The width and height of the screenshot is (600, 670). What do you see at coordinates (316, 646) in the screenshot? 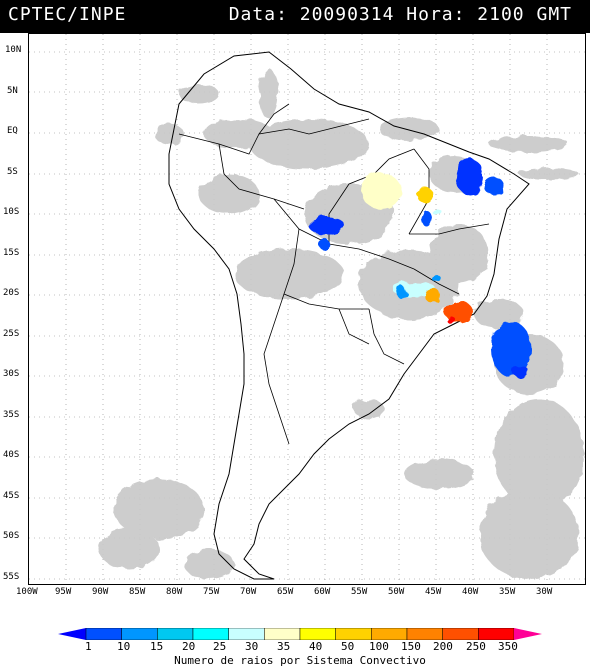
I see `legend-tick: 40` at bounding box center [316, 646].